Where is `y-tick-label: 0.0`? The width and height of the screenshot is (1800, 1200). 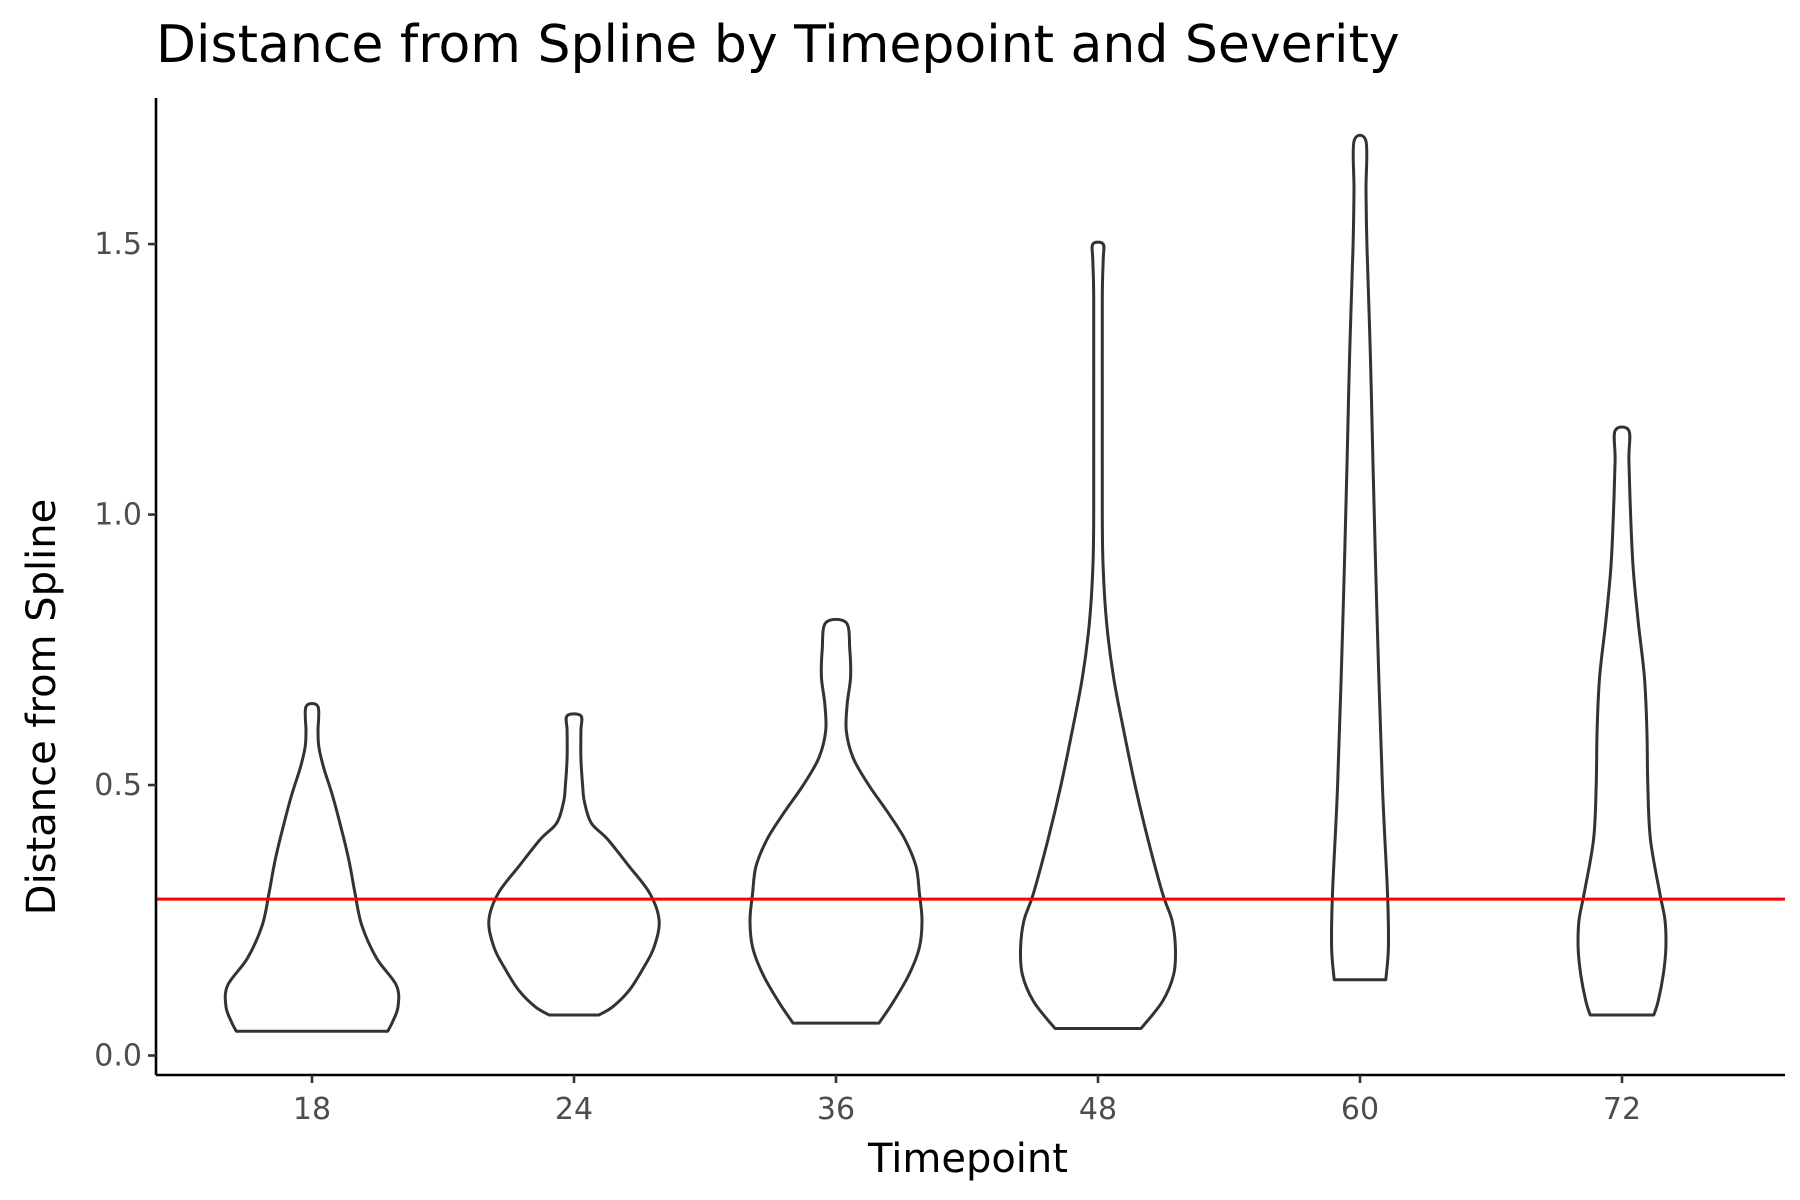 y-tick-label: 0.0 is located at coordinates (118, 1056).